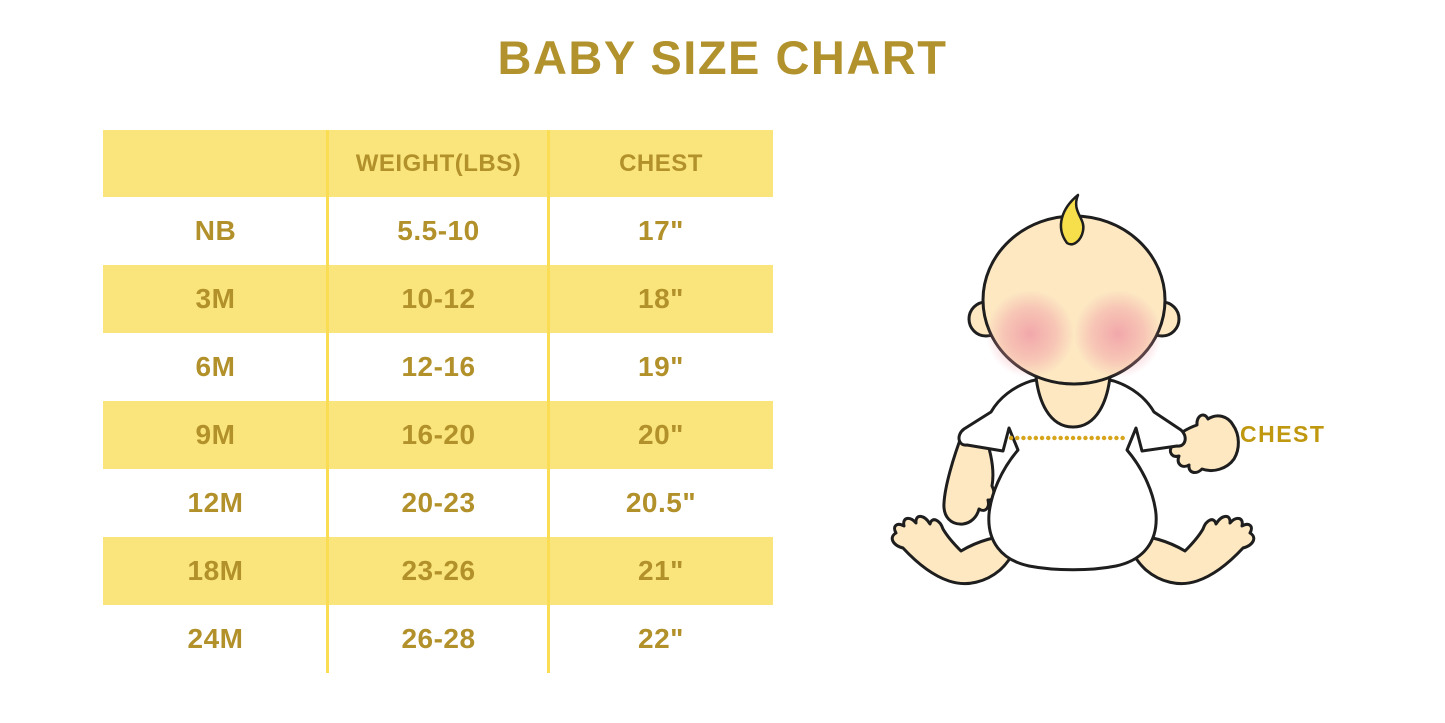 Image resolution: width=1445 pixels, height=723 pixels. Describe the element at coordinates (661, 298) in the screenshot. I see `table-cell-chest: 18"` at that location.